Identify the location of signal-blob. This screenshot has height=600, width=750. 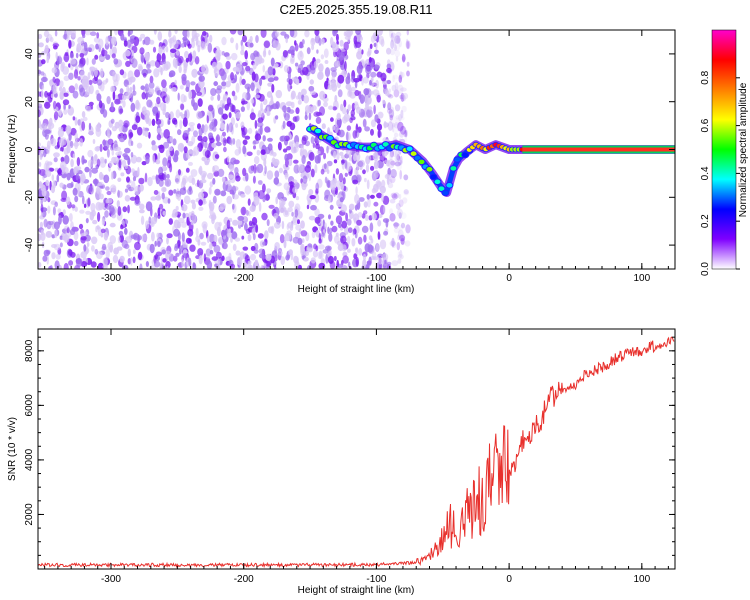
(453, 168).